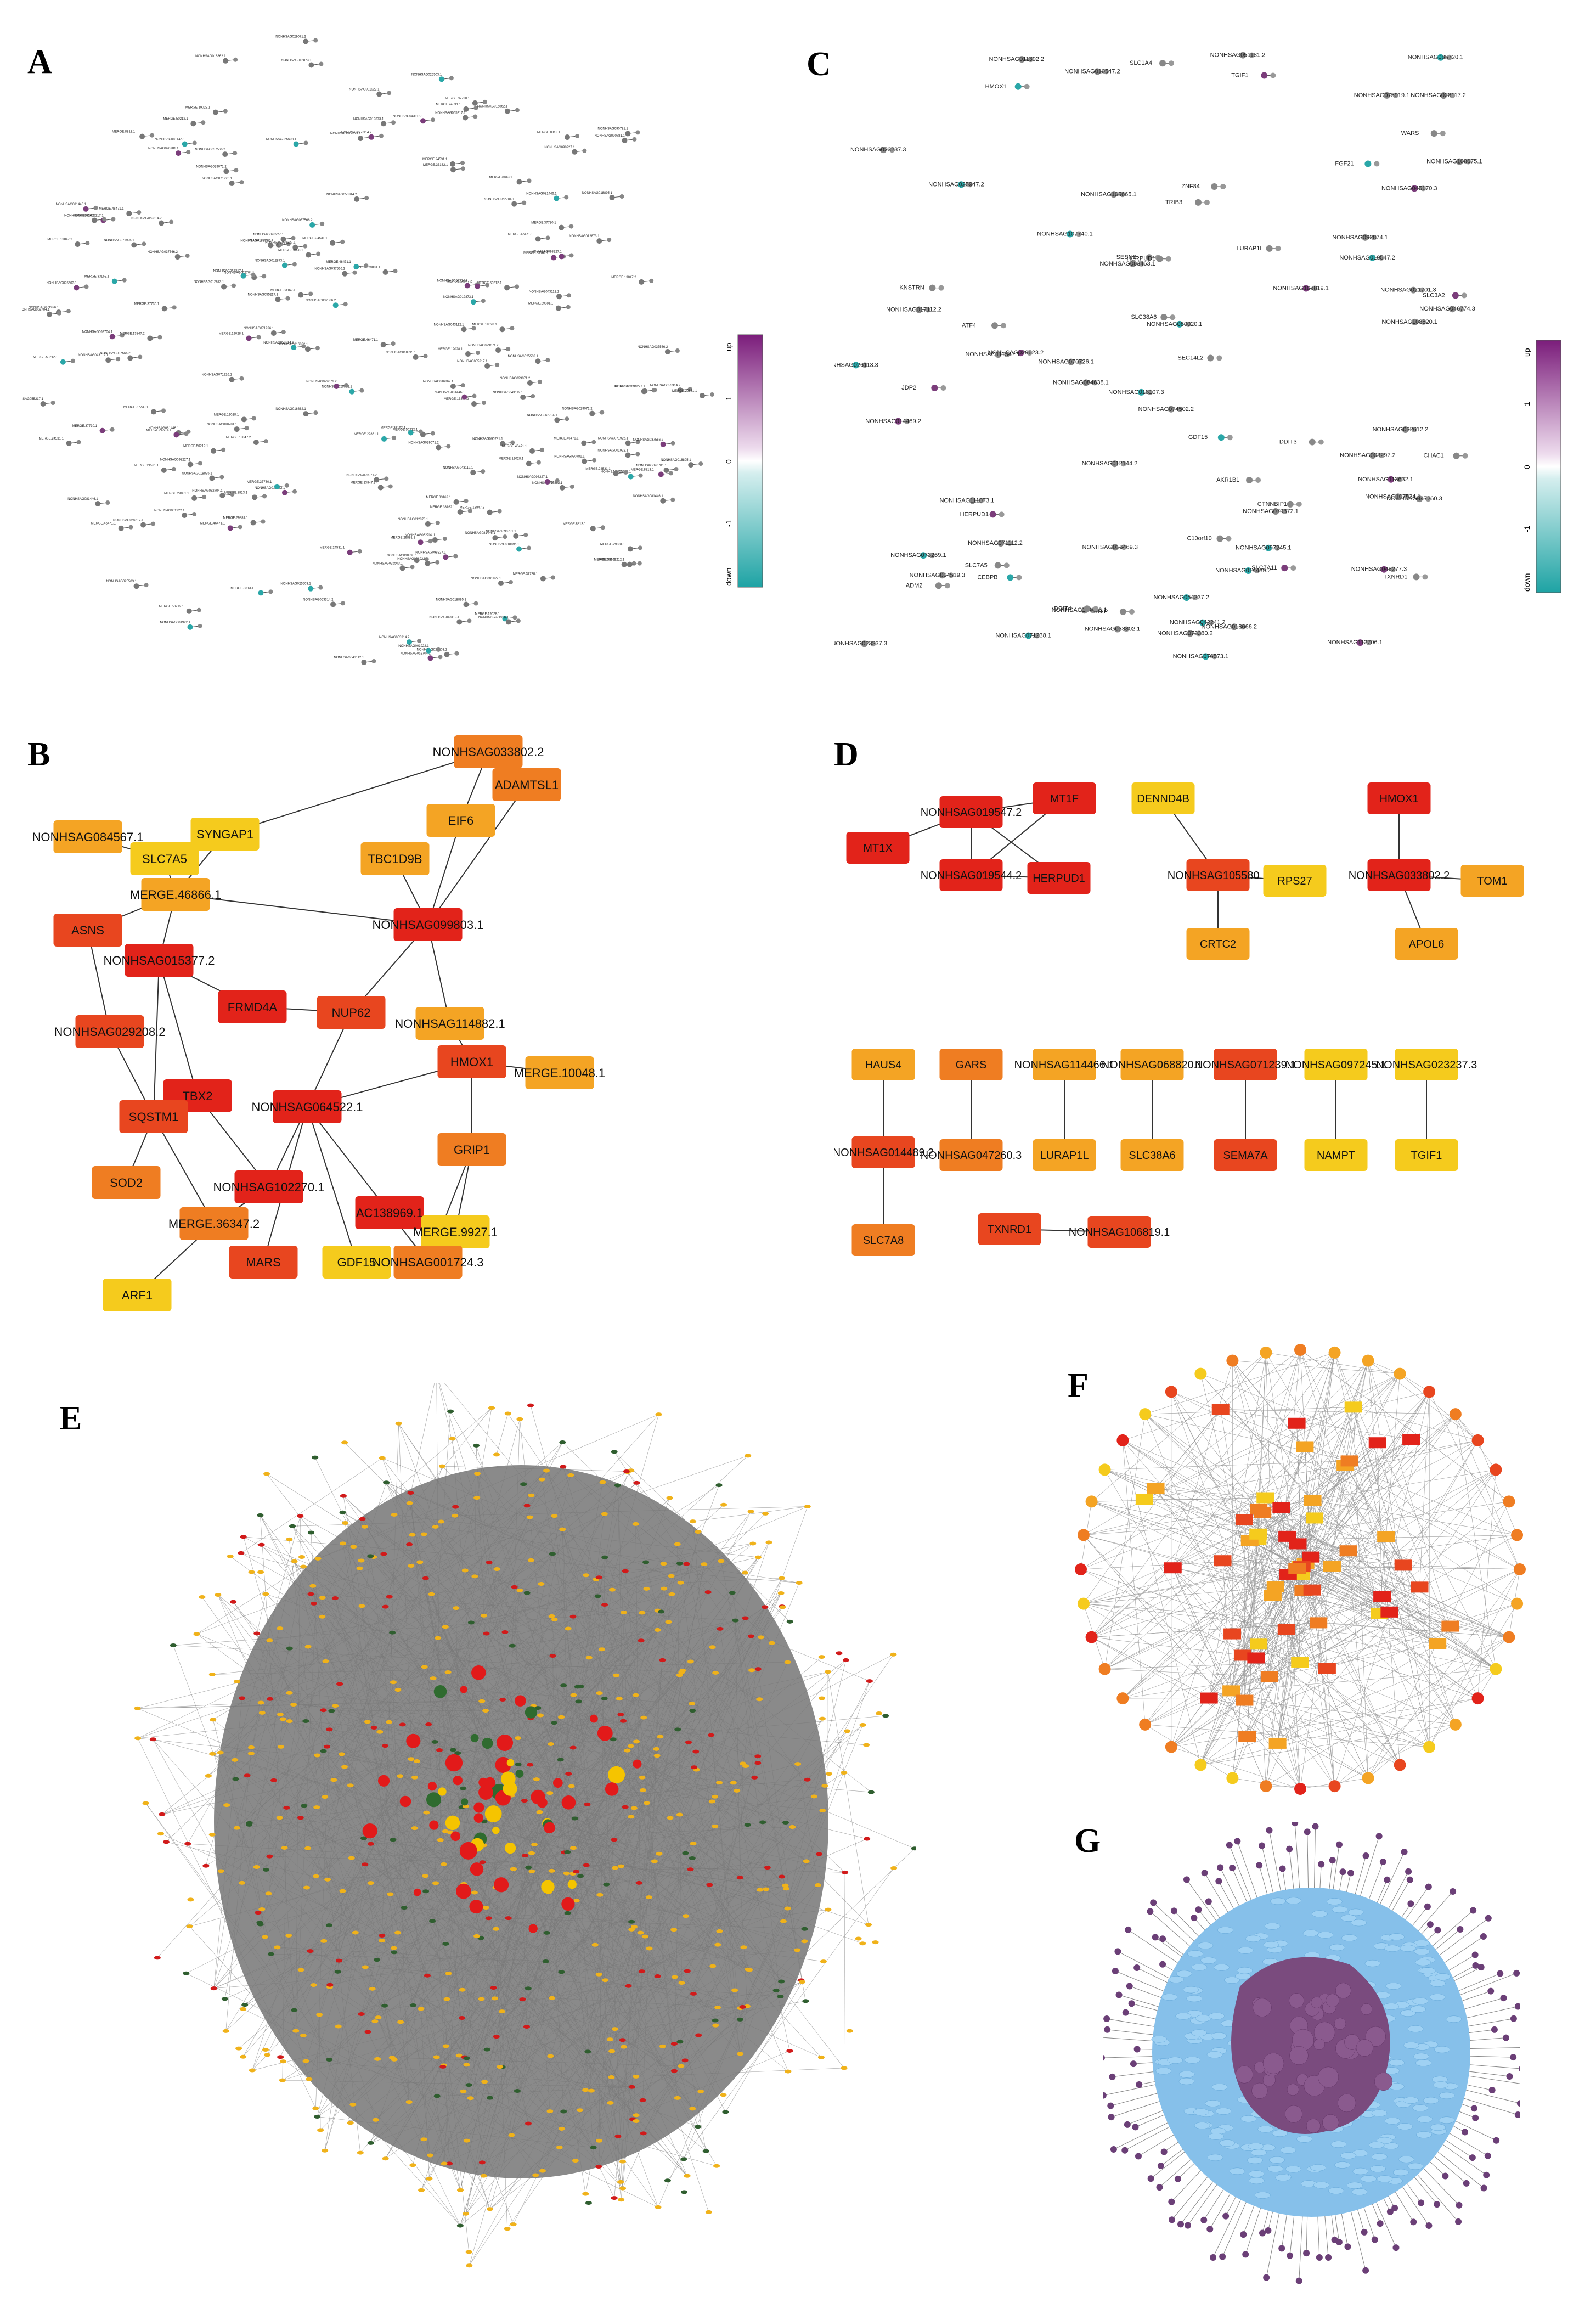  Describe the element at coordinates (651, 466) in the screenshot. I see `node-label: NONHSAG090781.1` at that location.